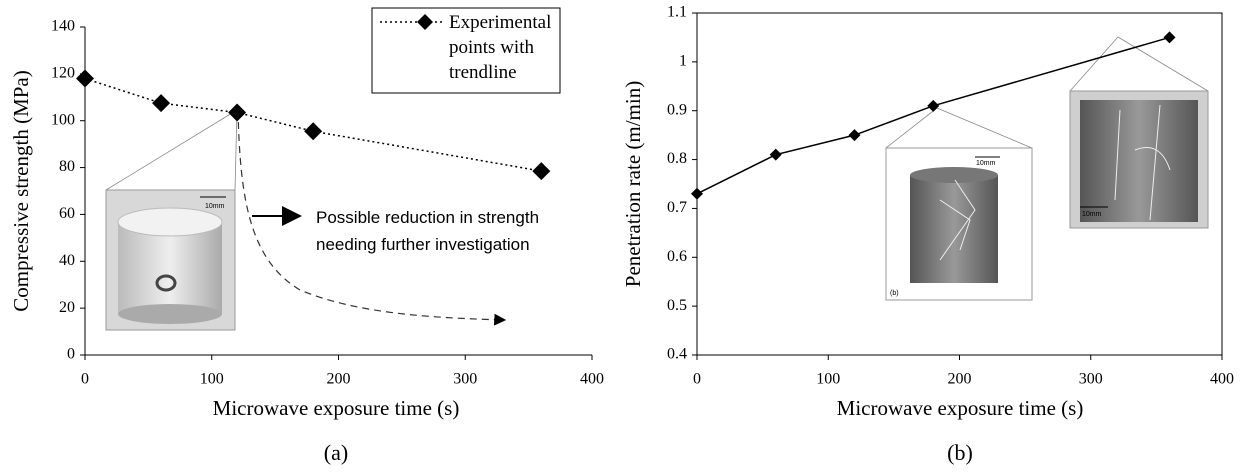 Image resolution: width=1248 pixels, height=472 pixels. Describe the element at coordinates (21, 190) in the screenshot. I see `y-axis-label: Compressive strength (MPa)` at that location.